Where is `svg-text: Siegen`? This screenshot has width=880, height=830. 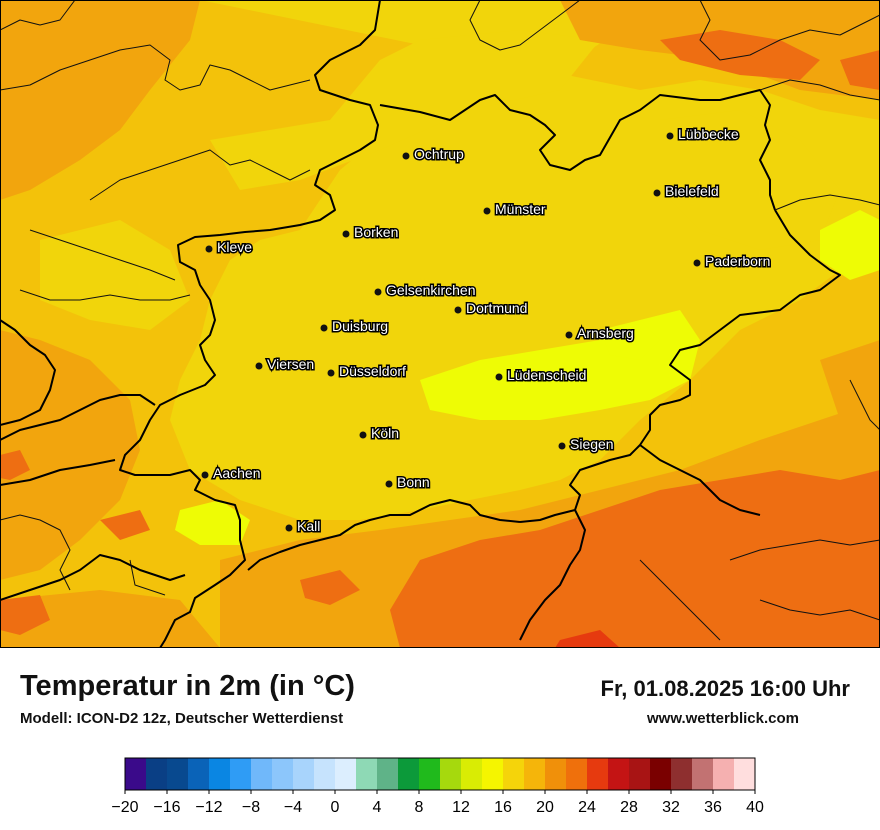
svg-text: Siegen is located at coordinates (592, 444).